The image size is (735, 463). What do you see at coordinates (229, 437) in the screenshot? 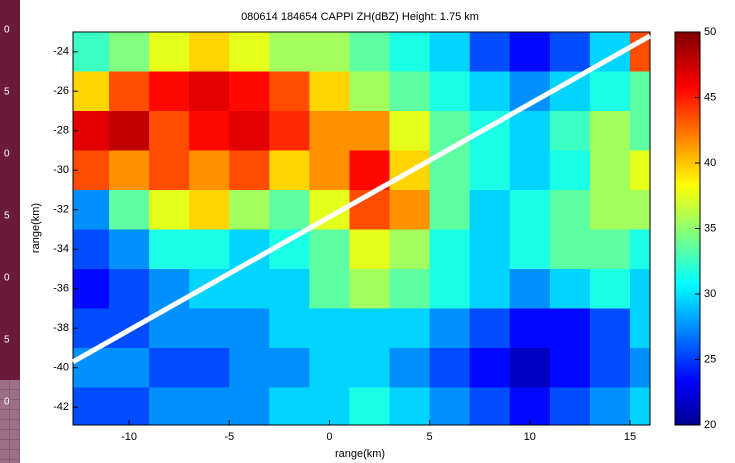
I see `x-tick-label: -5` at bounding box center [229, 437].